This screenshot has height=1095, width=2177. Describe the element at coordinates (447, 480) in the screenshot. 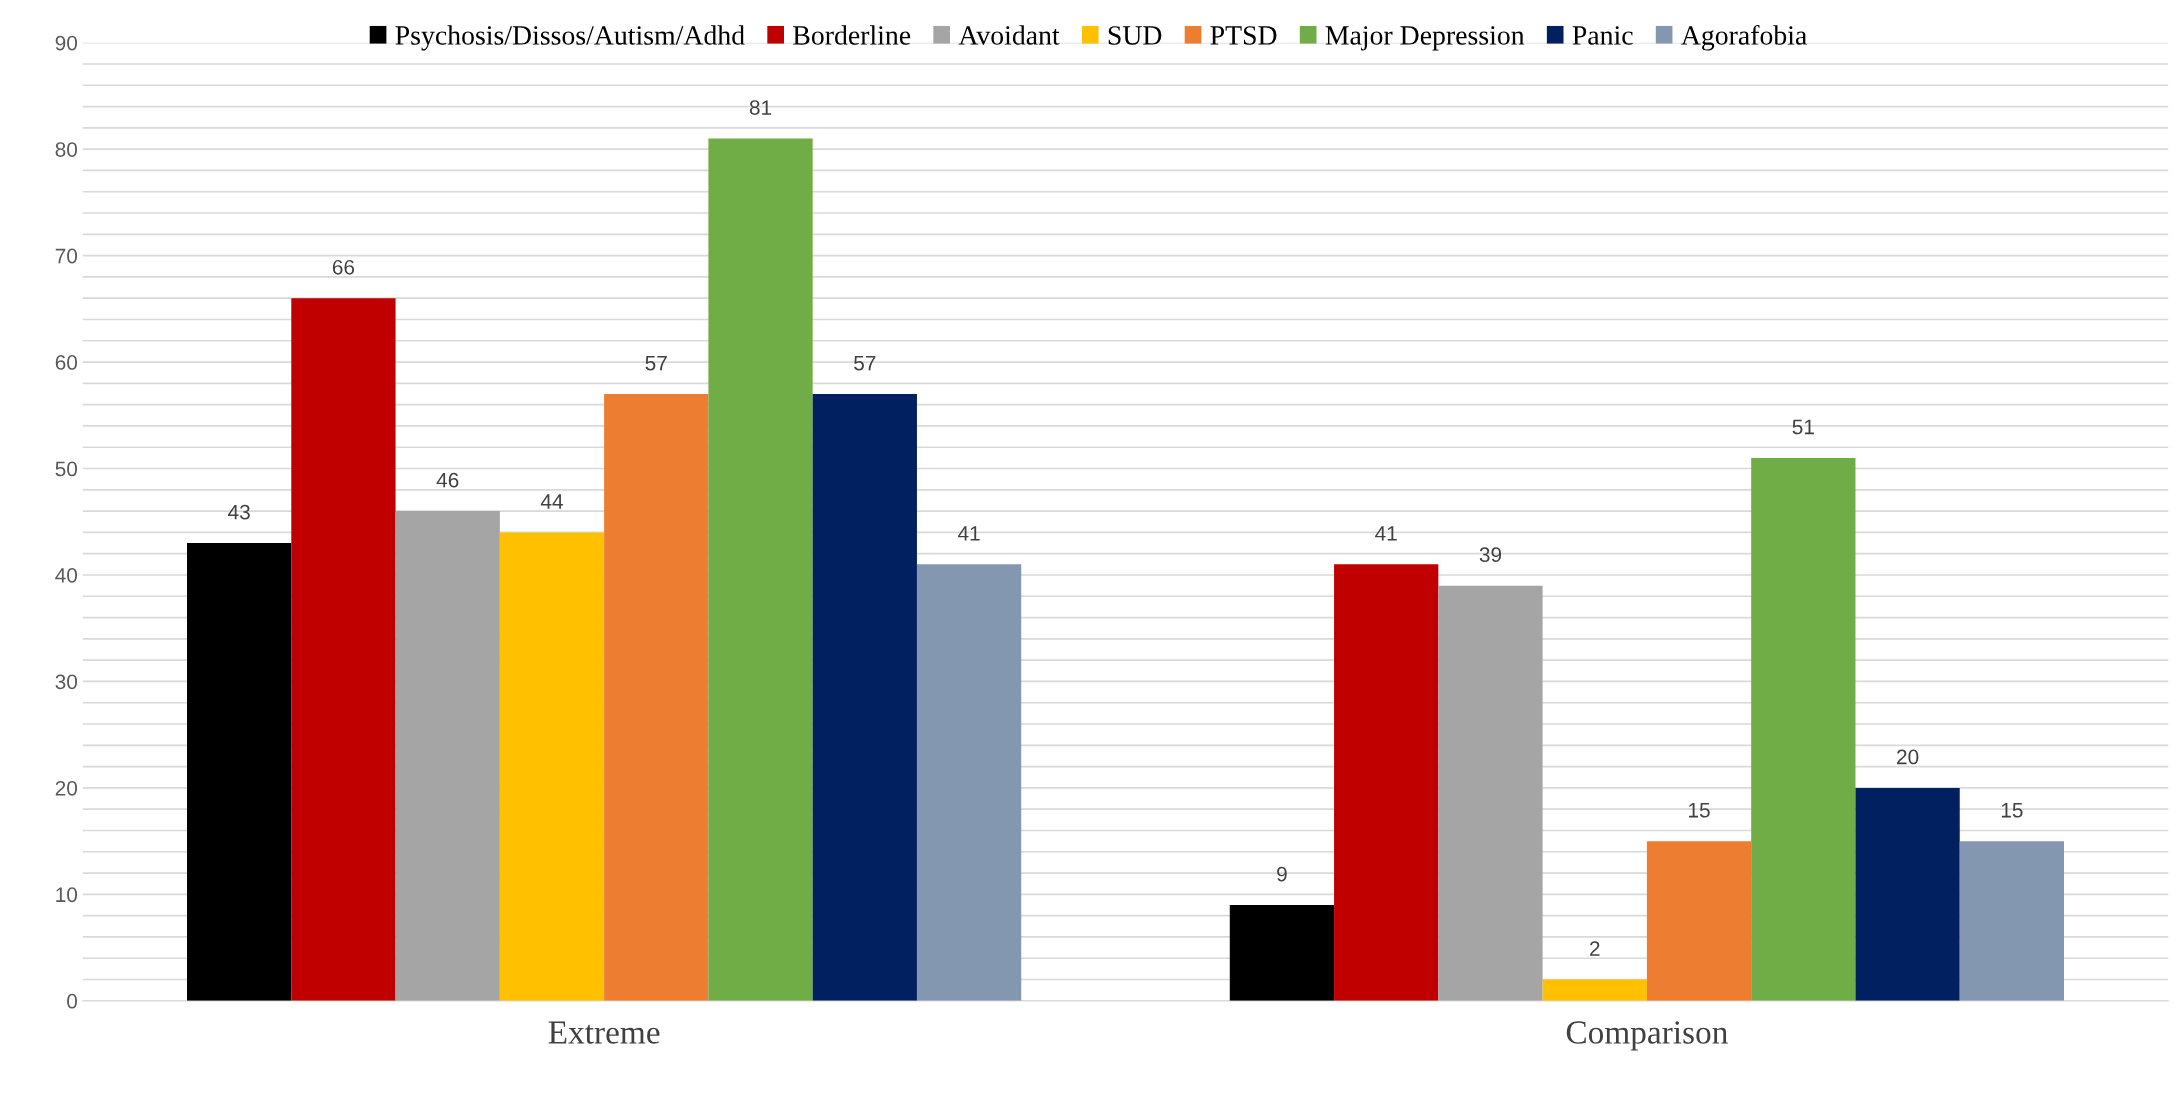

I see `data-label: 46` at that location.